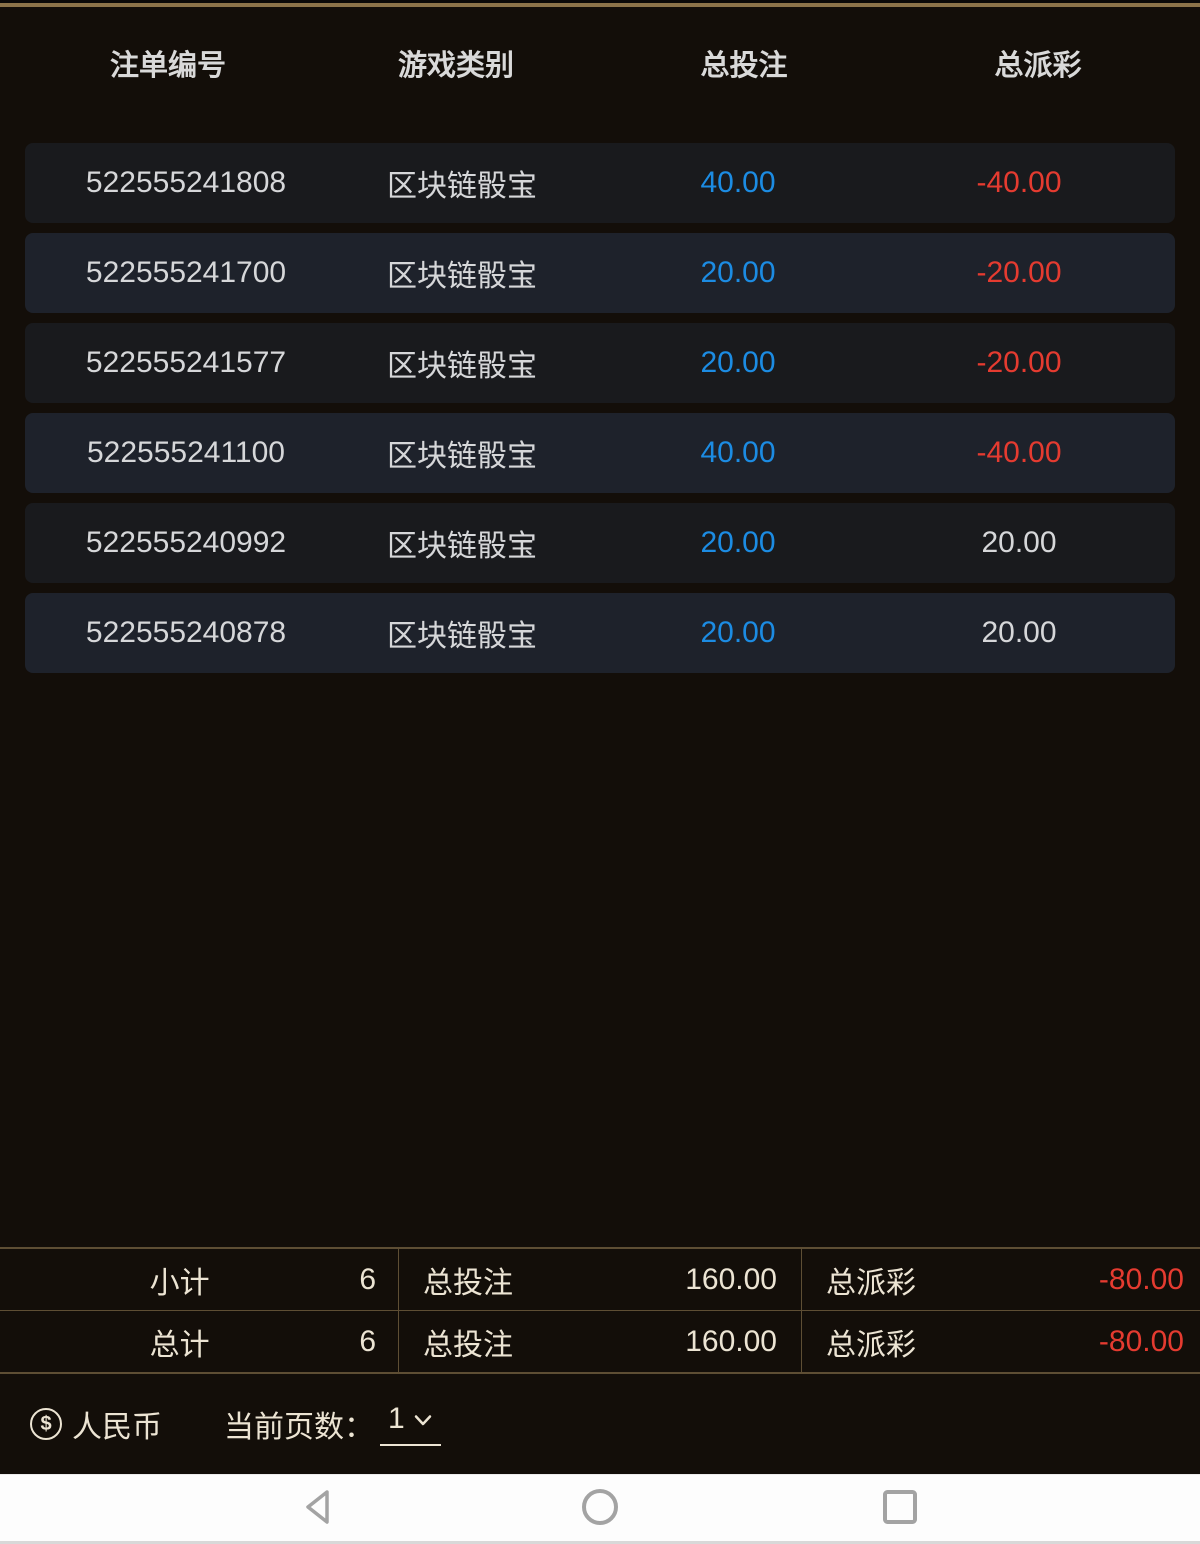 This screenshot has height=1544, width=1200. Describe the element at coordinates (299, 1427) in the screenshot. I see `current-page-label: 当前页数：` at that location.